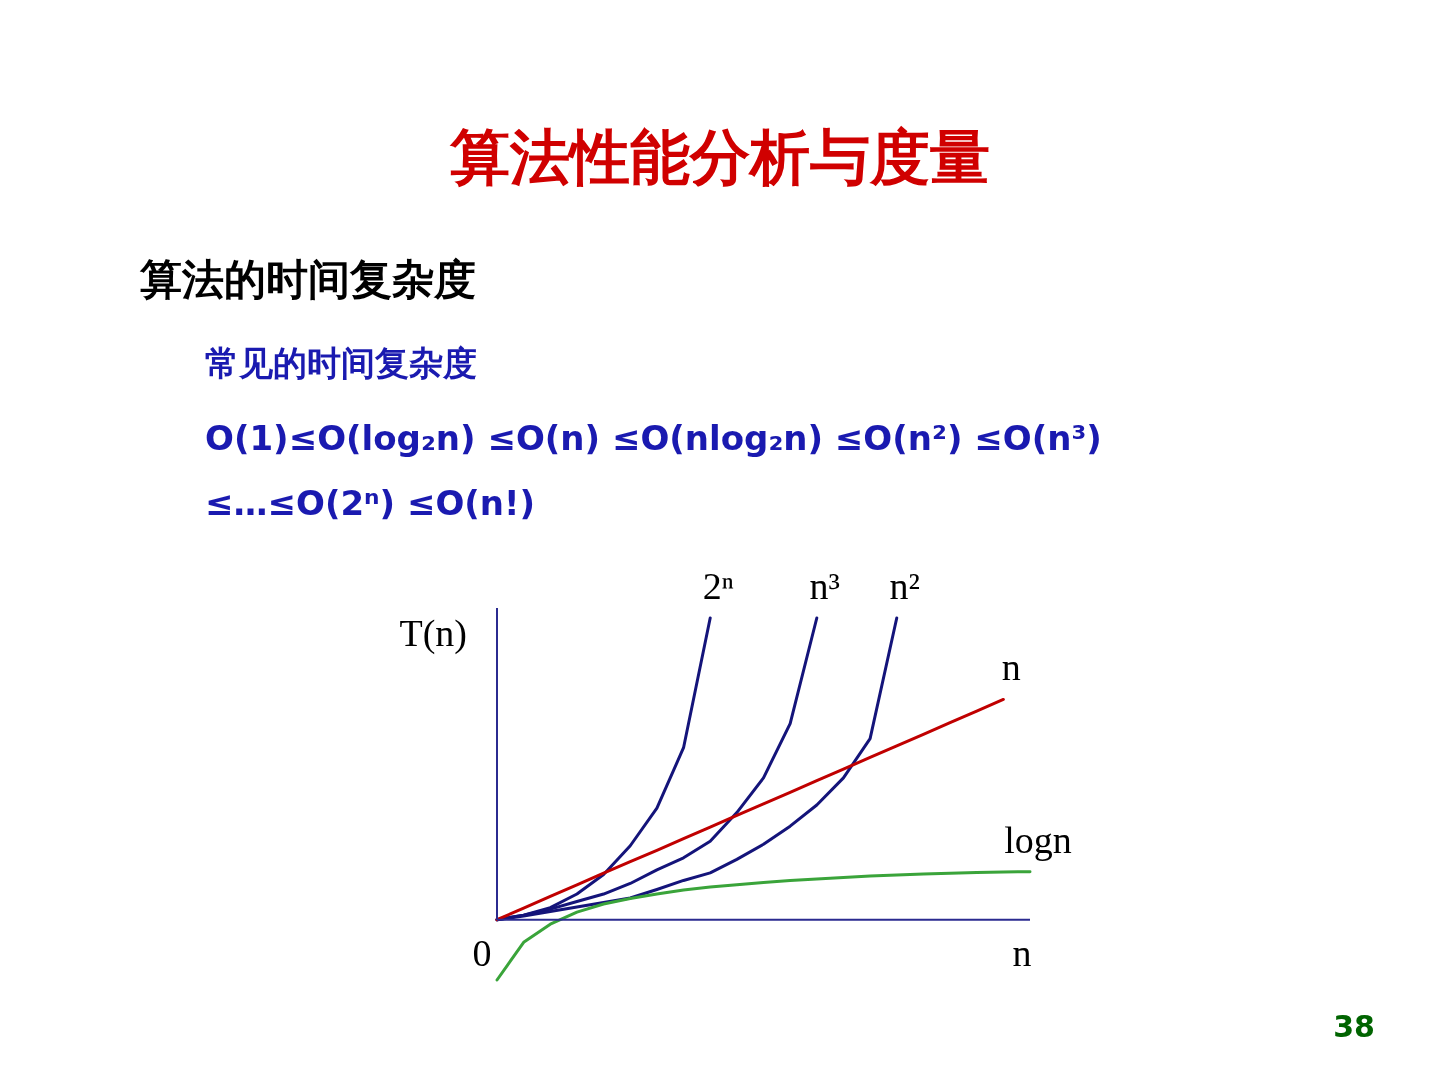 The image size is (1440, 1080). Describe the element at coordinates (370, 503) in the screenshot. I see `text: ≤…≤O(2ⁿ) ≤O(n!)` at that location.